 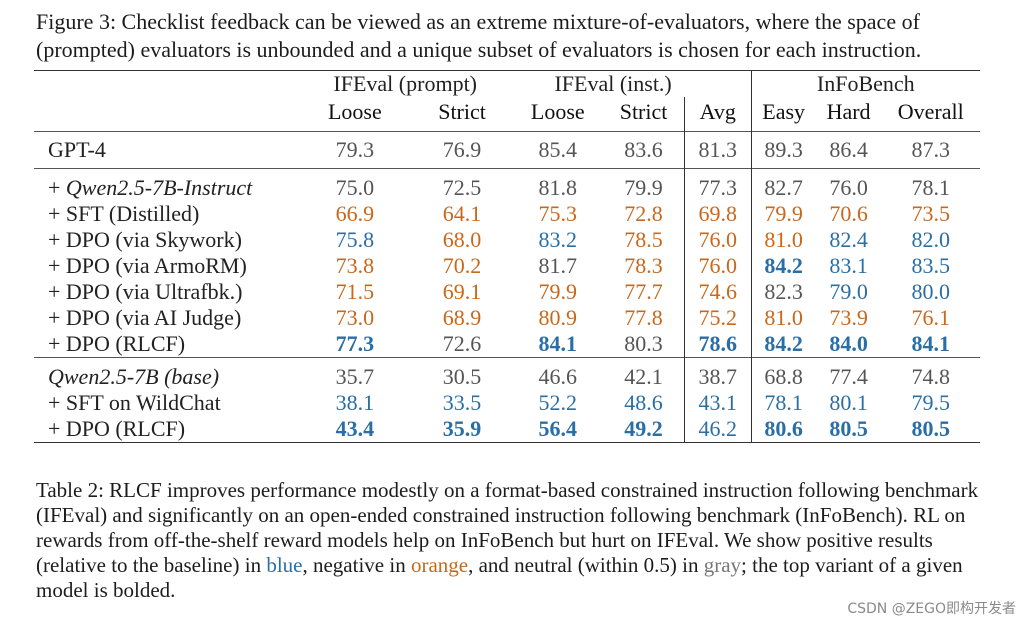 I want to click on table-cell: 48.6, so click(x=643, y=402).